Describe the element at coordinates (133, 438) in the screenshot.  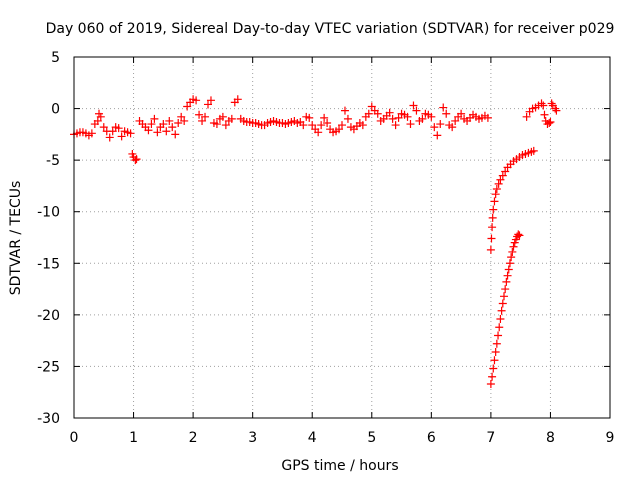
I see `x-tick-label: 1` at that location.